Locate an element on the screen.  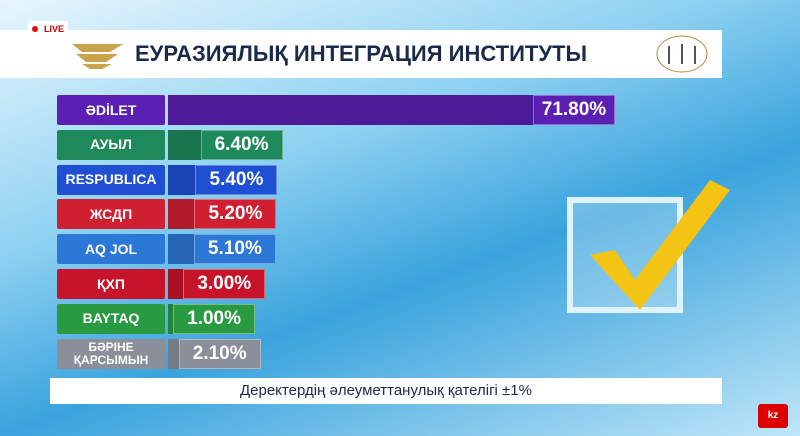
footnote: Деректердің әлеуметтанулық қателігі ±1% is located at coordinates (386, 391).